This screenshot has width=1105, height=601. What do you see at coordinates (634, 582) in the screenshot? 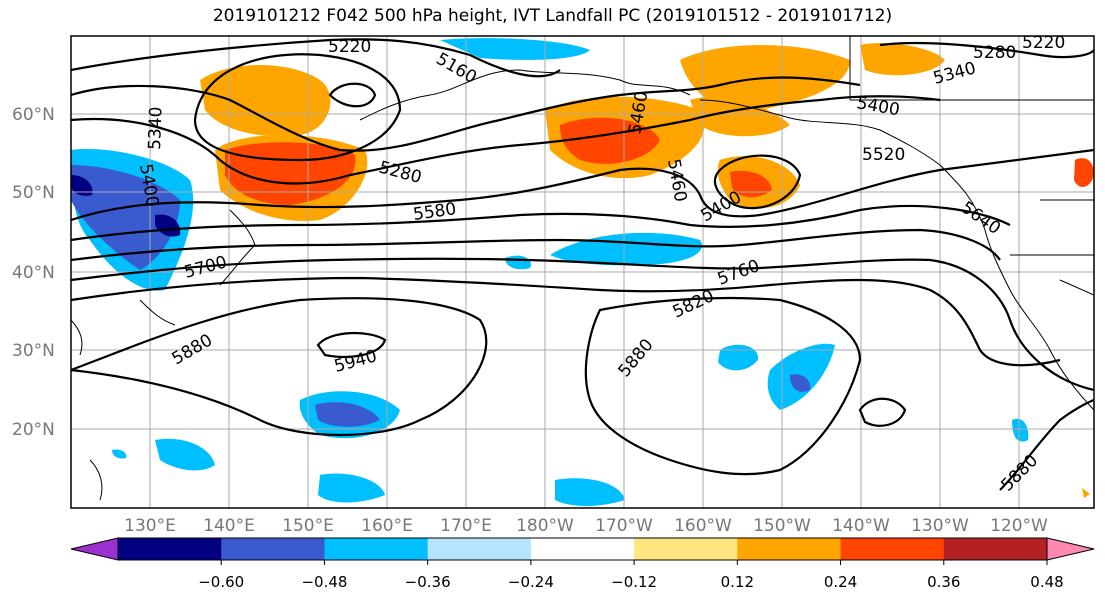
I see `colorbar-tick-label: −0.12` at bounding box center [634, 582].